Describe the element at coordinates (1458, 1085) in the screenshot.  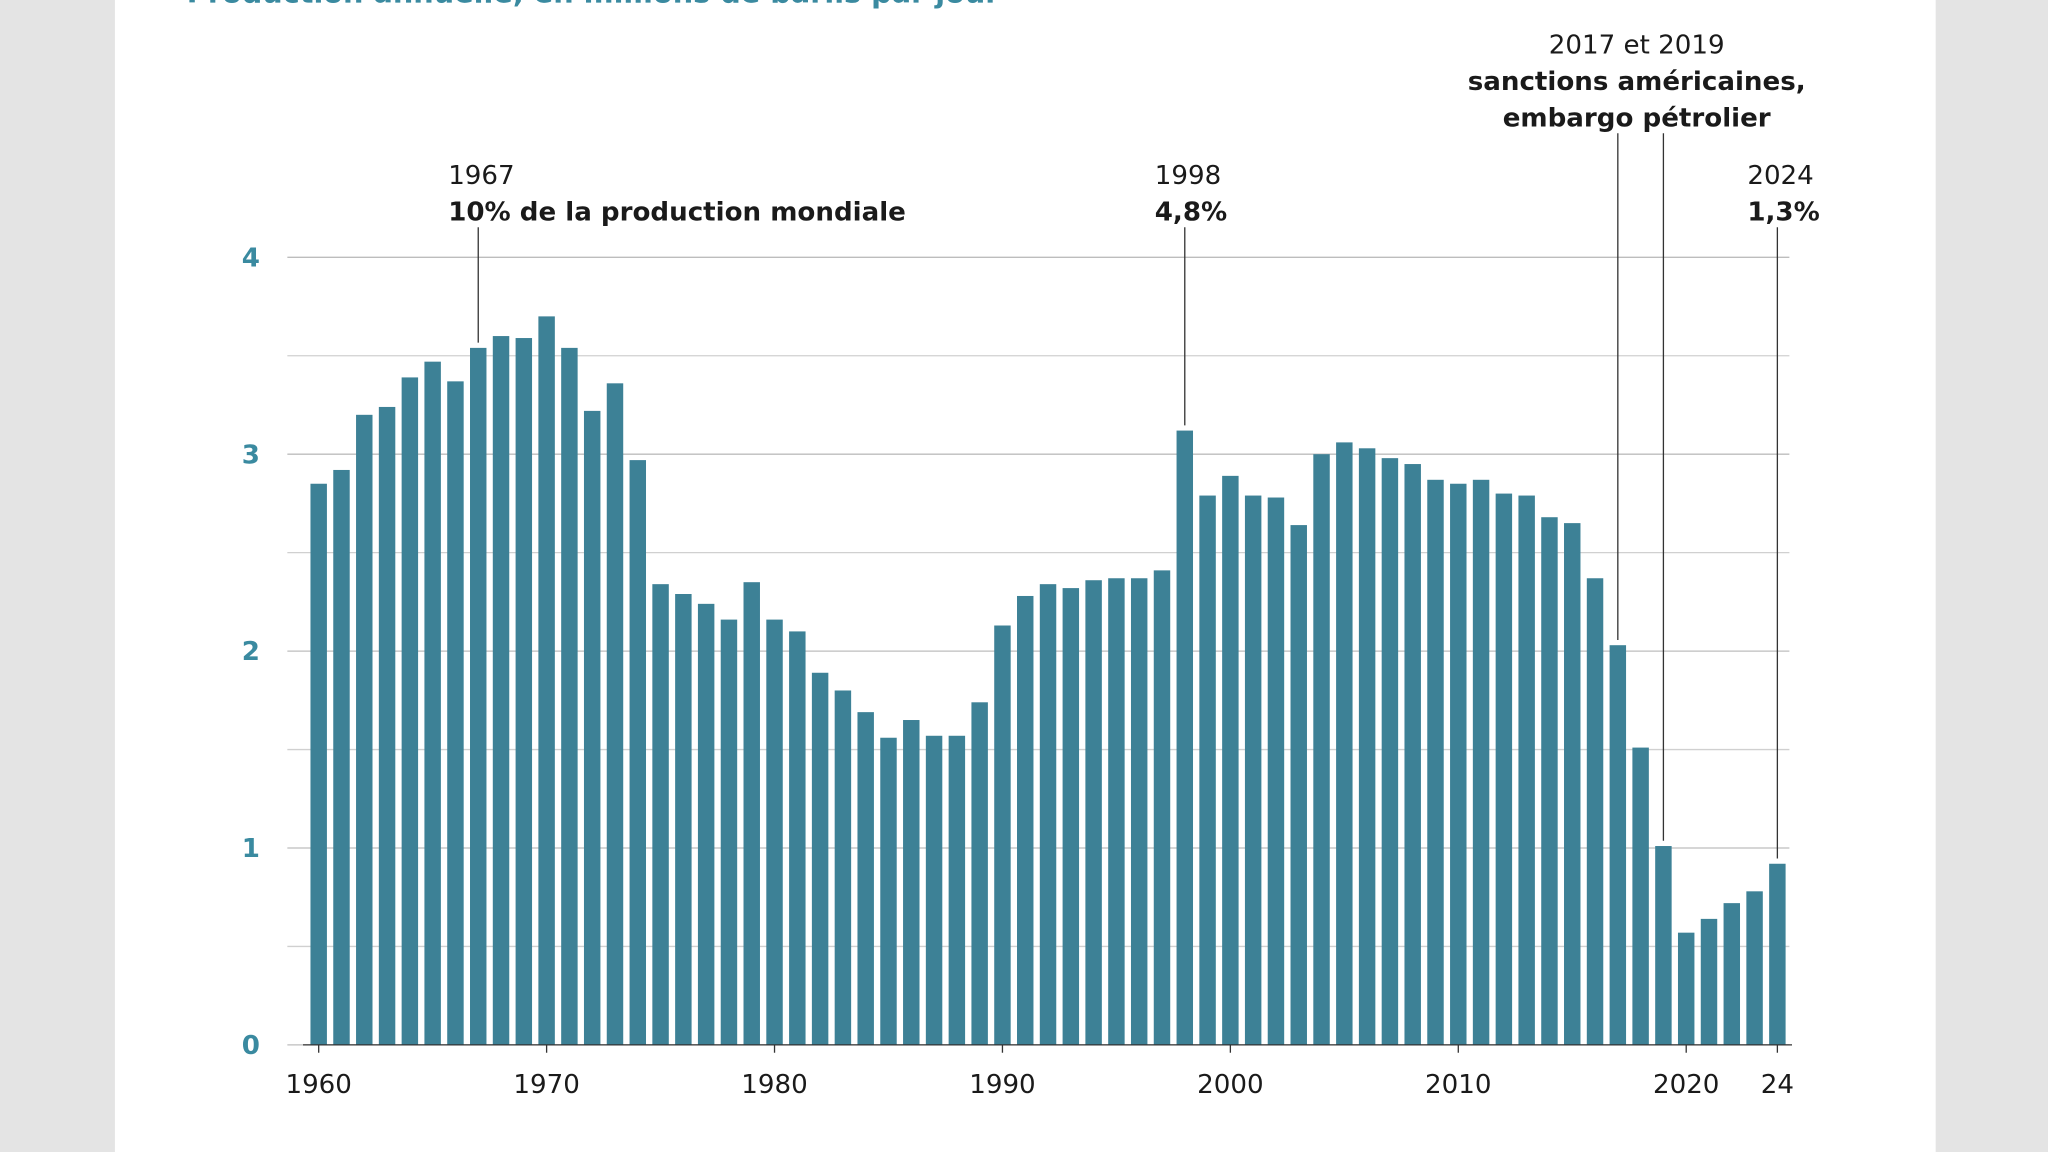
I see `x-tick-label: 2010` at that location.